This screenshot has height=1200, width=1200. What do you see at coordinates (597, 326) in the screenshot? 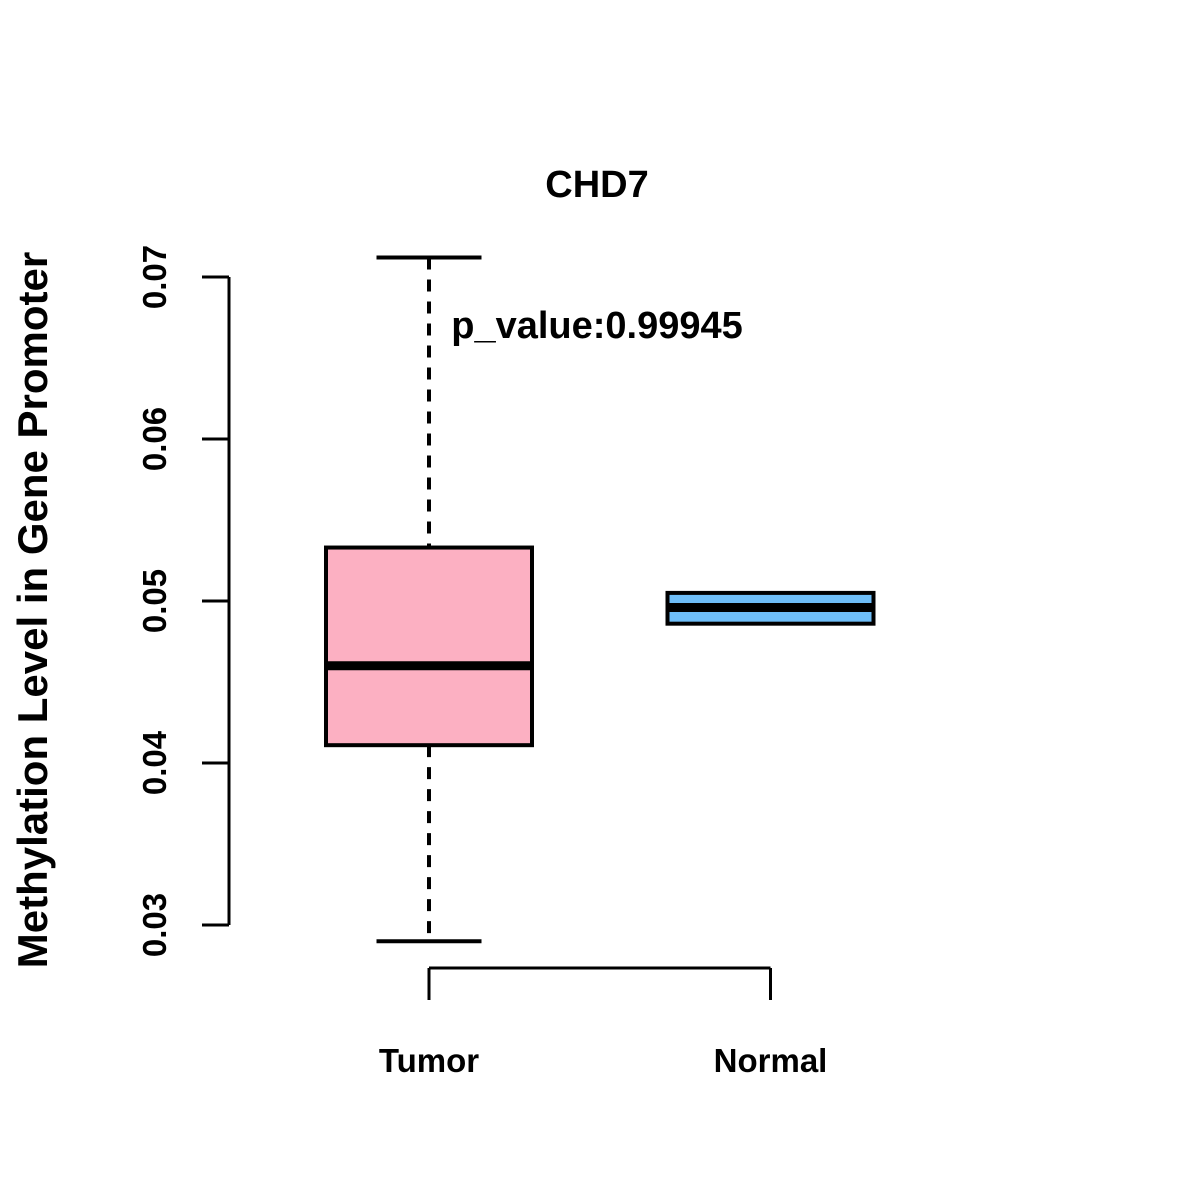
I see `chart-subtitle: p_value:0.99945` at bounding box center [597, 326].